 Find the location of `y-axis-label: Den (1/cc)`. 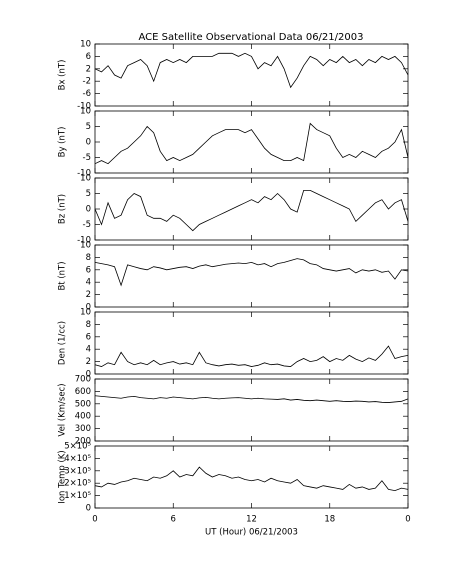

y-axis-label: Den (1/cc) is located at coordinates (63, 343).